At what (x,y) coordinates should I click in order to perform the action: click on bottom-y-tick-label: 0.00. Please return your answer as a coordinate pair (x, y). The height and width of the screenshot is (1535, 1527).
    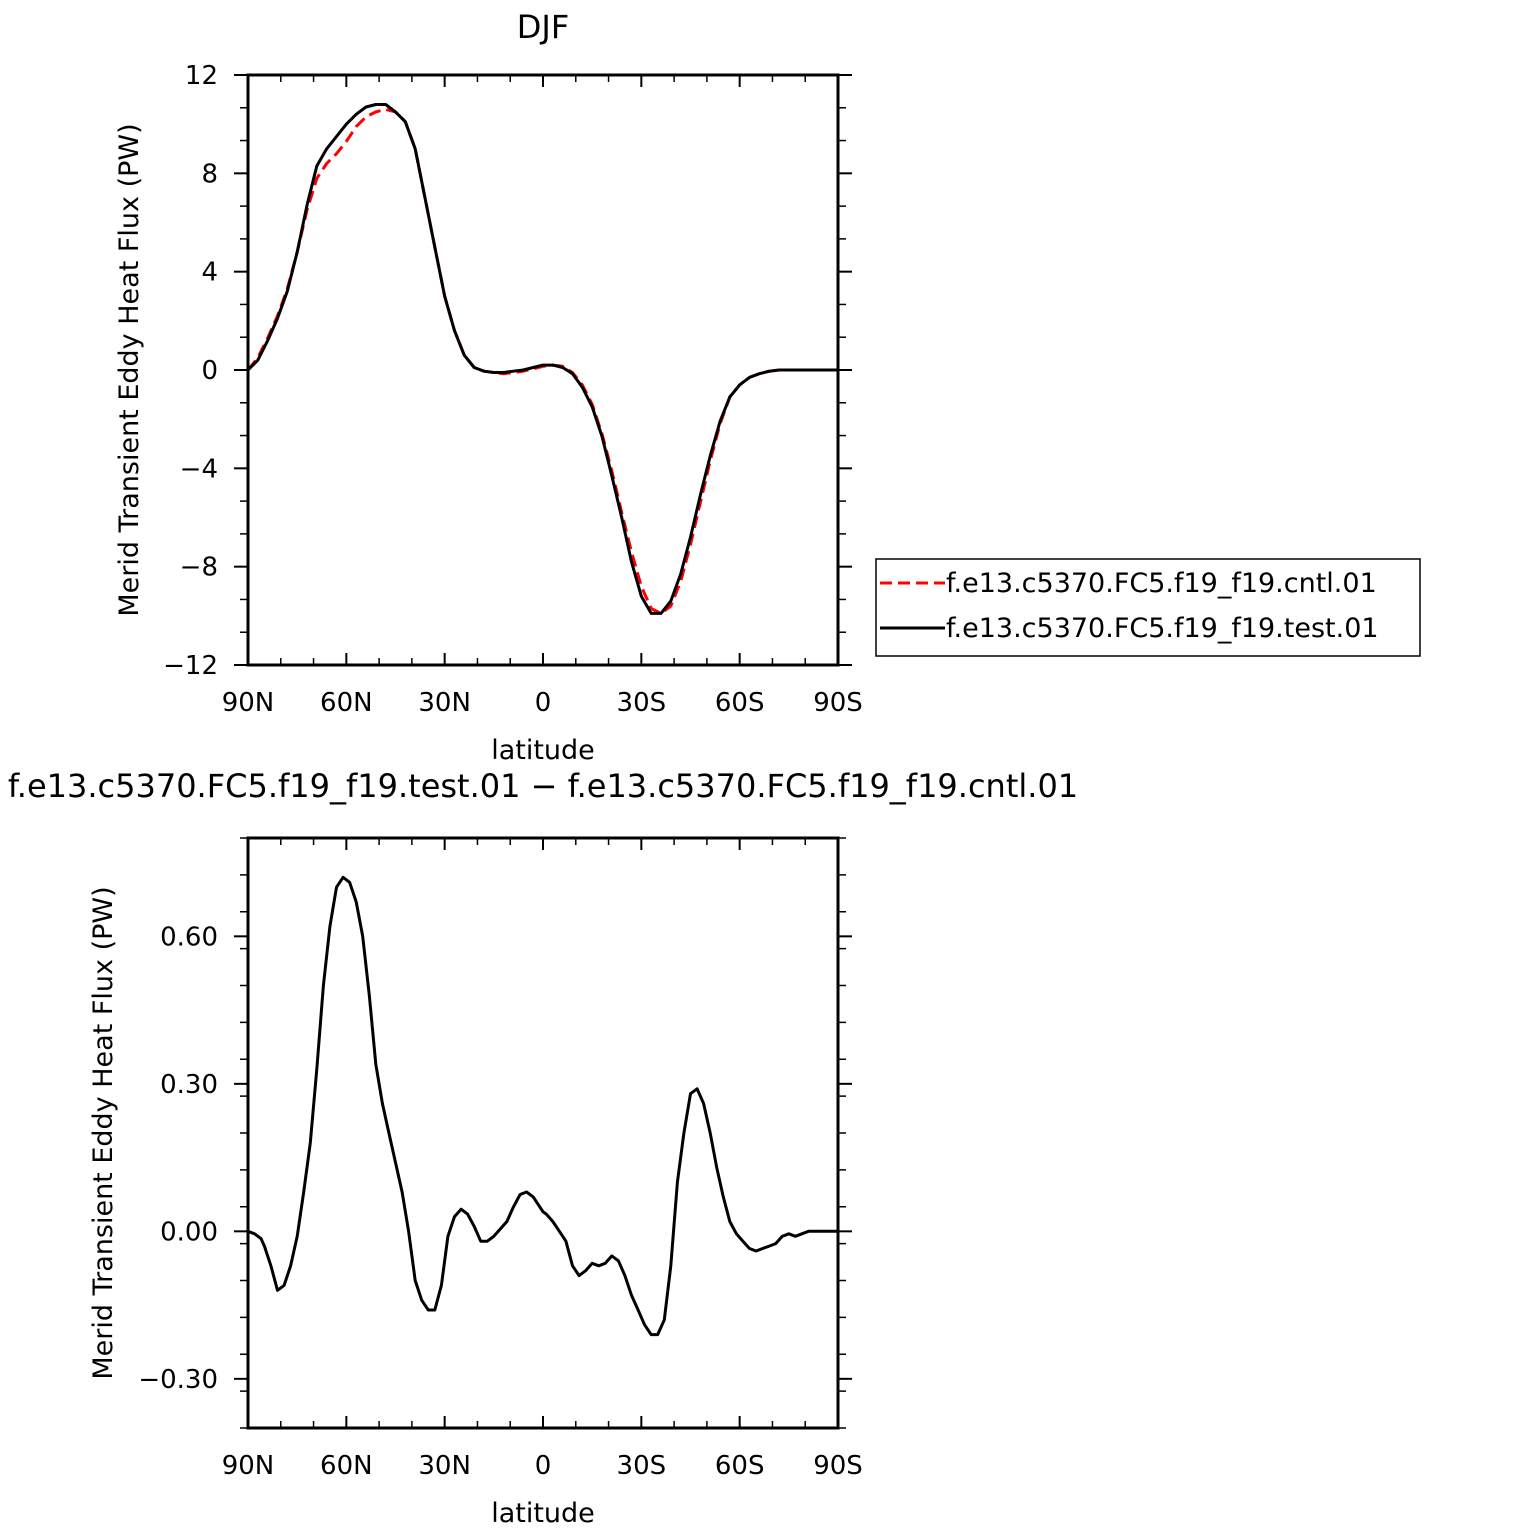
    Looking at the image, I should click on (189, 1232).